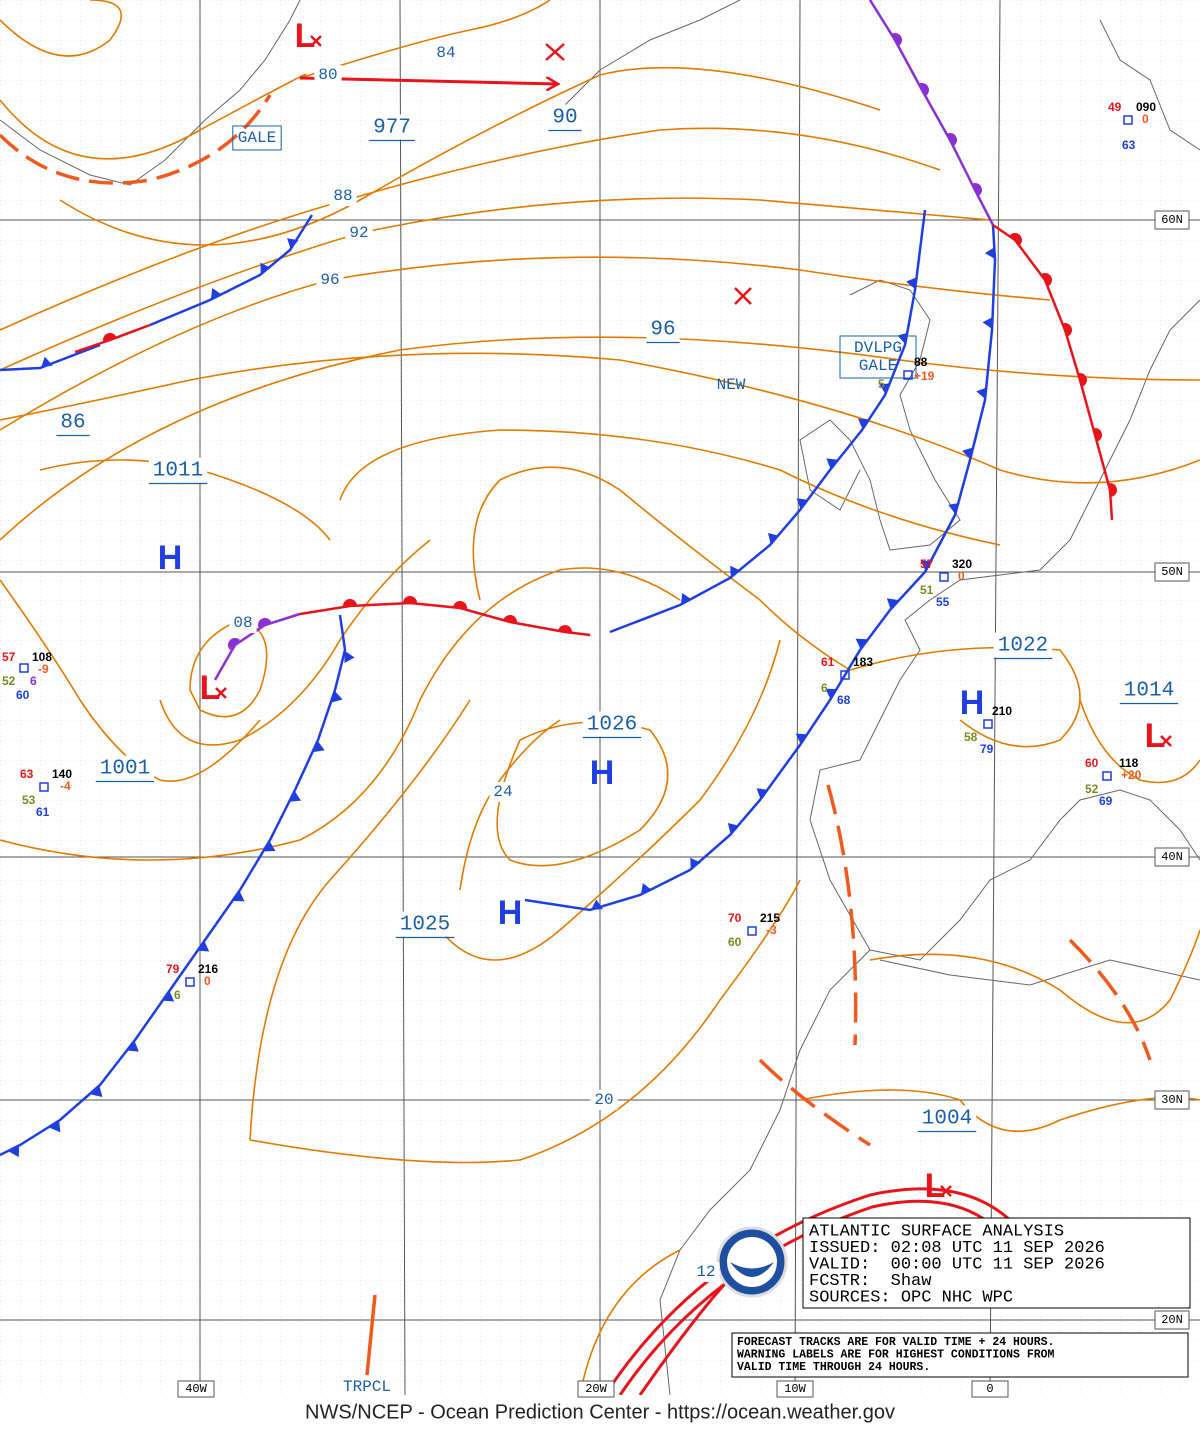  What do you see at coordinates (924, 376) in the screenshot?
I see `station-value: +19` at bounding box center [924, 376].